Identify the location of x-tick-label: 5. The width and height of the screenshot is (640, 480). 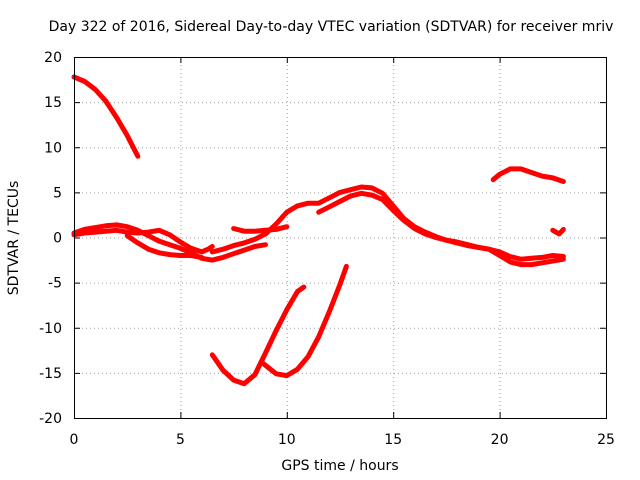
(180, 440).